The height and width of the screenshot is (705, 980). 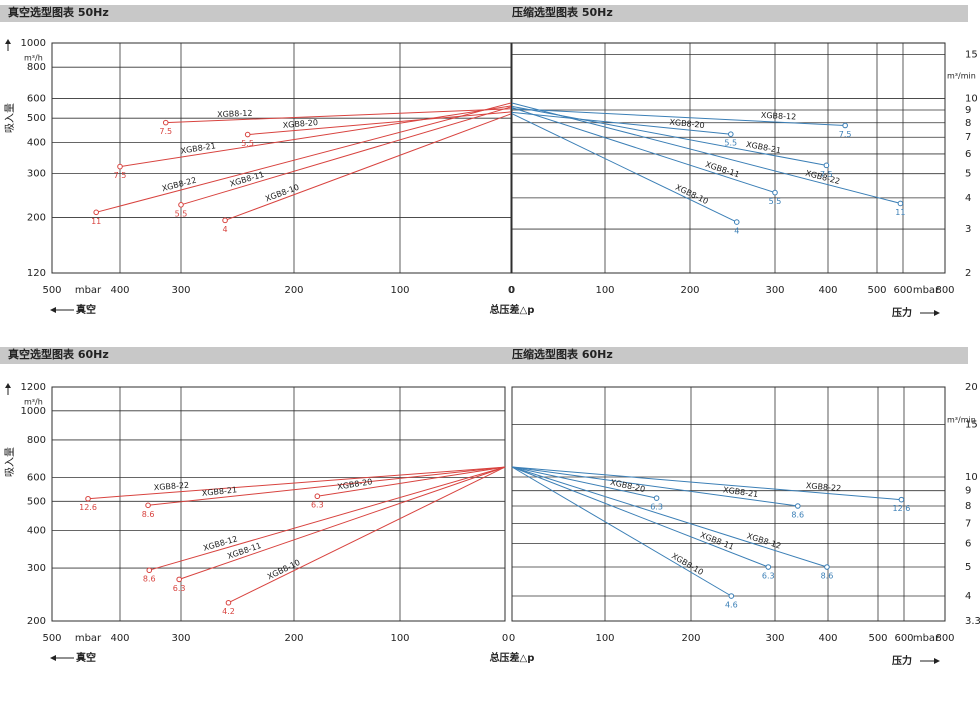 What do you see at coordinates (36, 118) in the screenshot?
I see `y-tick-label: 500` at bounding box center [36, 118].